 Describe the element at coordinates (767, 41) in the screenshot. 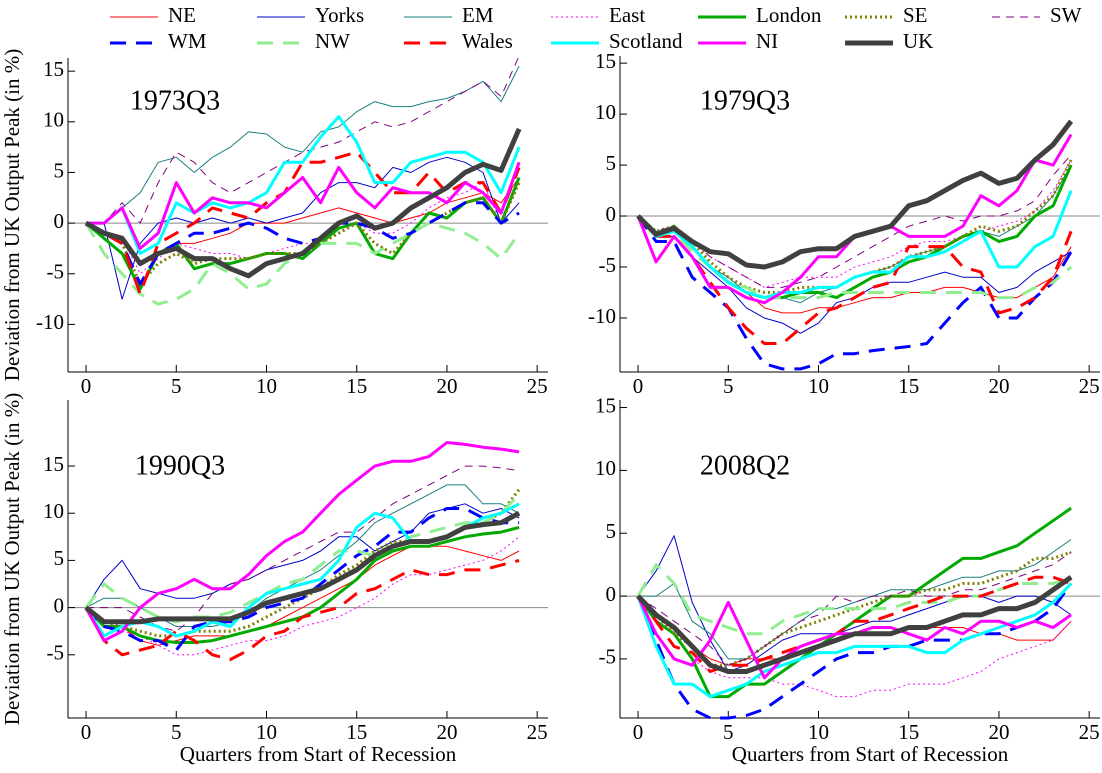

I see `legend-label: NI` at that location.